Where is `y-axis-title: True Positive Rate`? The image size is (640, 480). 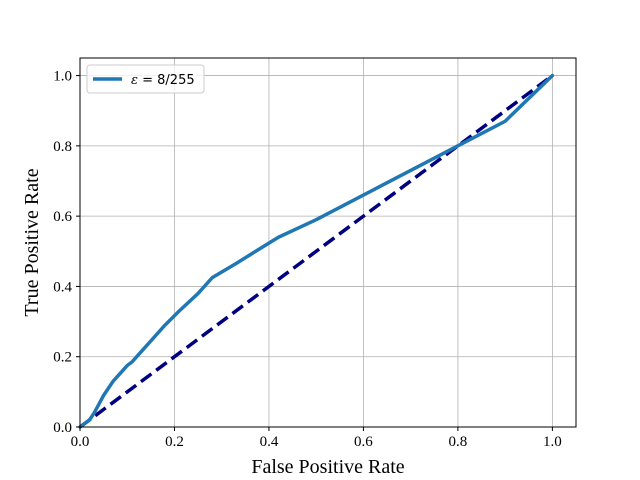
y-axis-title: True Positive Rate is located at coordinates (32, 242).